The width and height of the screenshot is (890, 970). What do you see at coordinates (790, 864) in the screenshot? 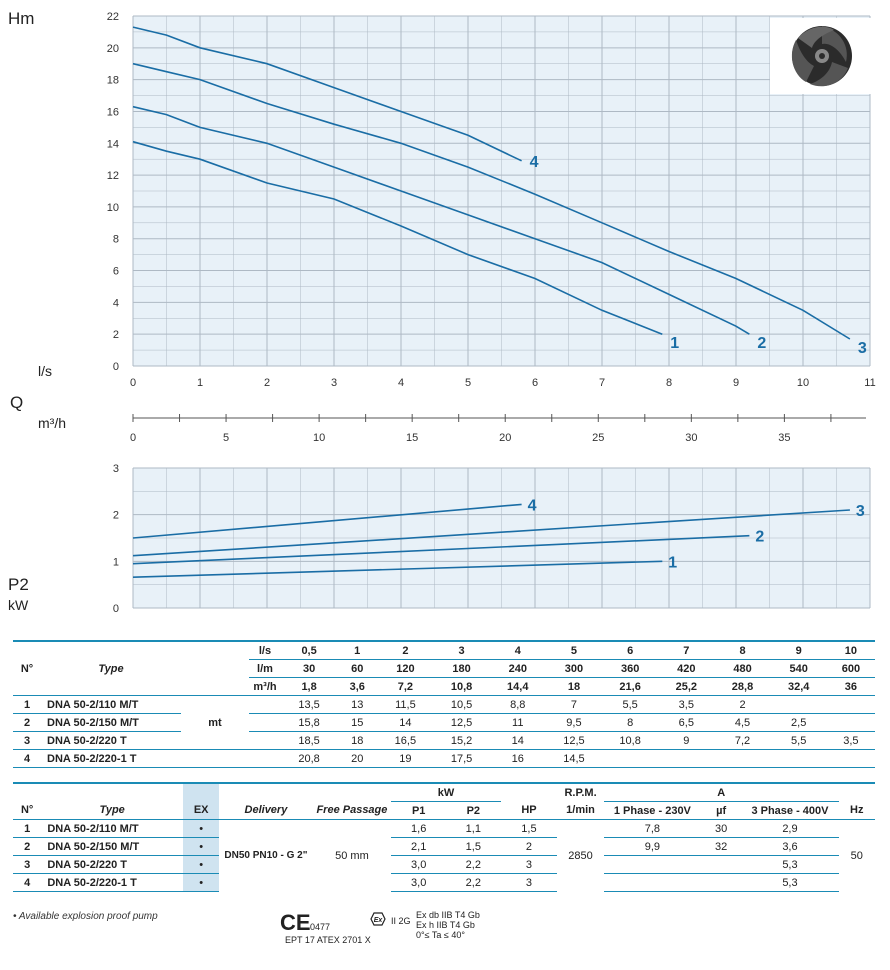
I see `cell: 5,3` at bounding box center [790, 864].